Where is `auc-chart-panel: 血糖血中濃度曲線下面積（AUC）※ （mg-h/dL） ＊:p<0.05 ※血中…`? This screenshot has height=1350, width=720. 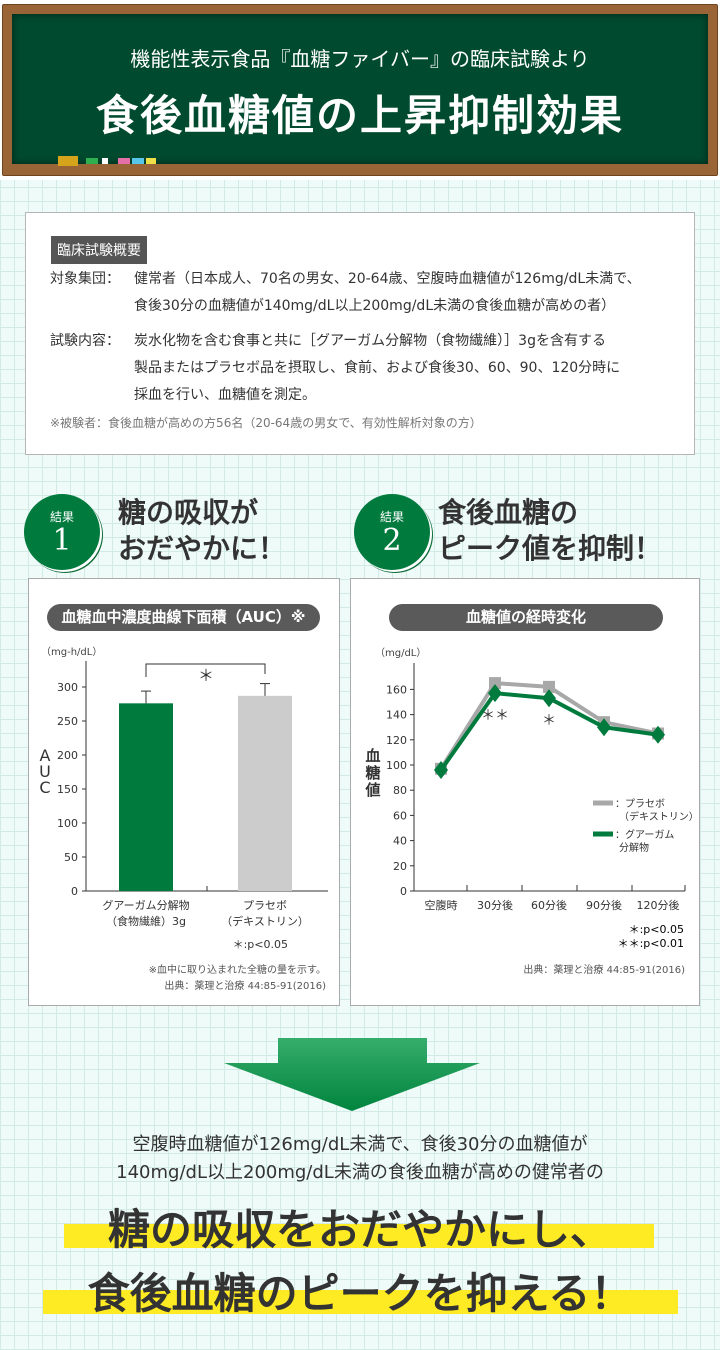 auc-chart-panel: 血糖血中濃度曲線下面積（AUC）※ （mg-h/dL） ＊:p<0.05 ※血中… is located at coordinates (184, 792).